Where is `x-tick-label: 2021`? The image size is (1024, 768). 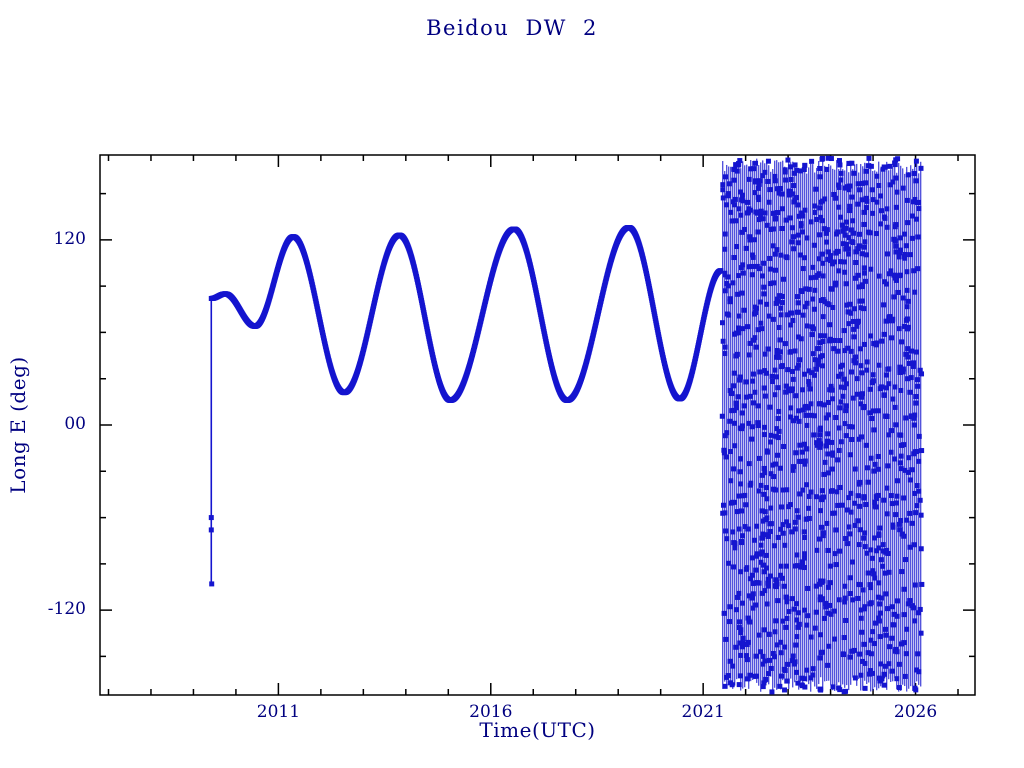
x-tick-label: 2021 is located at coordinates (703, 712).